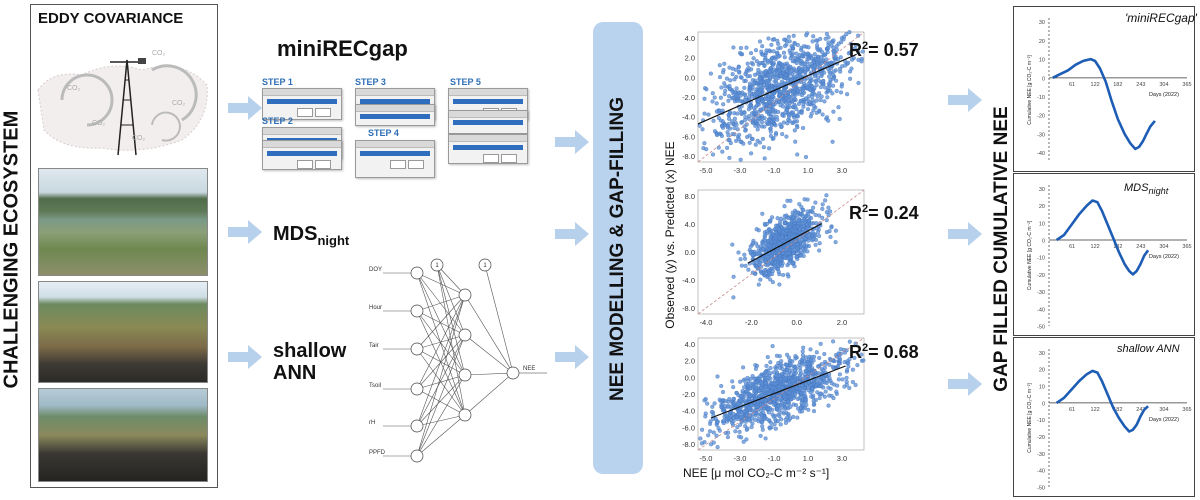 This screenshot has width=1200, height=500. What do you see at coordinates (310, 351) in the screenshot?
I see `ann-title-line1: shallow` at bounding box center [310, 351].